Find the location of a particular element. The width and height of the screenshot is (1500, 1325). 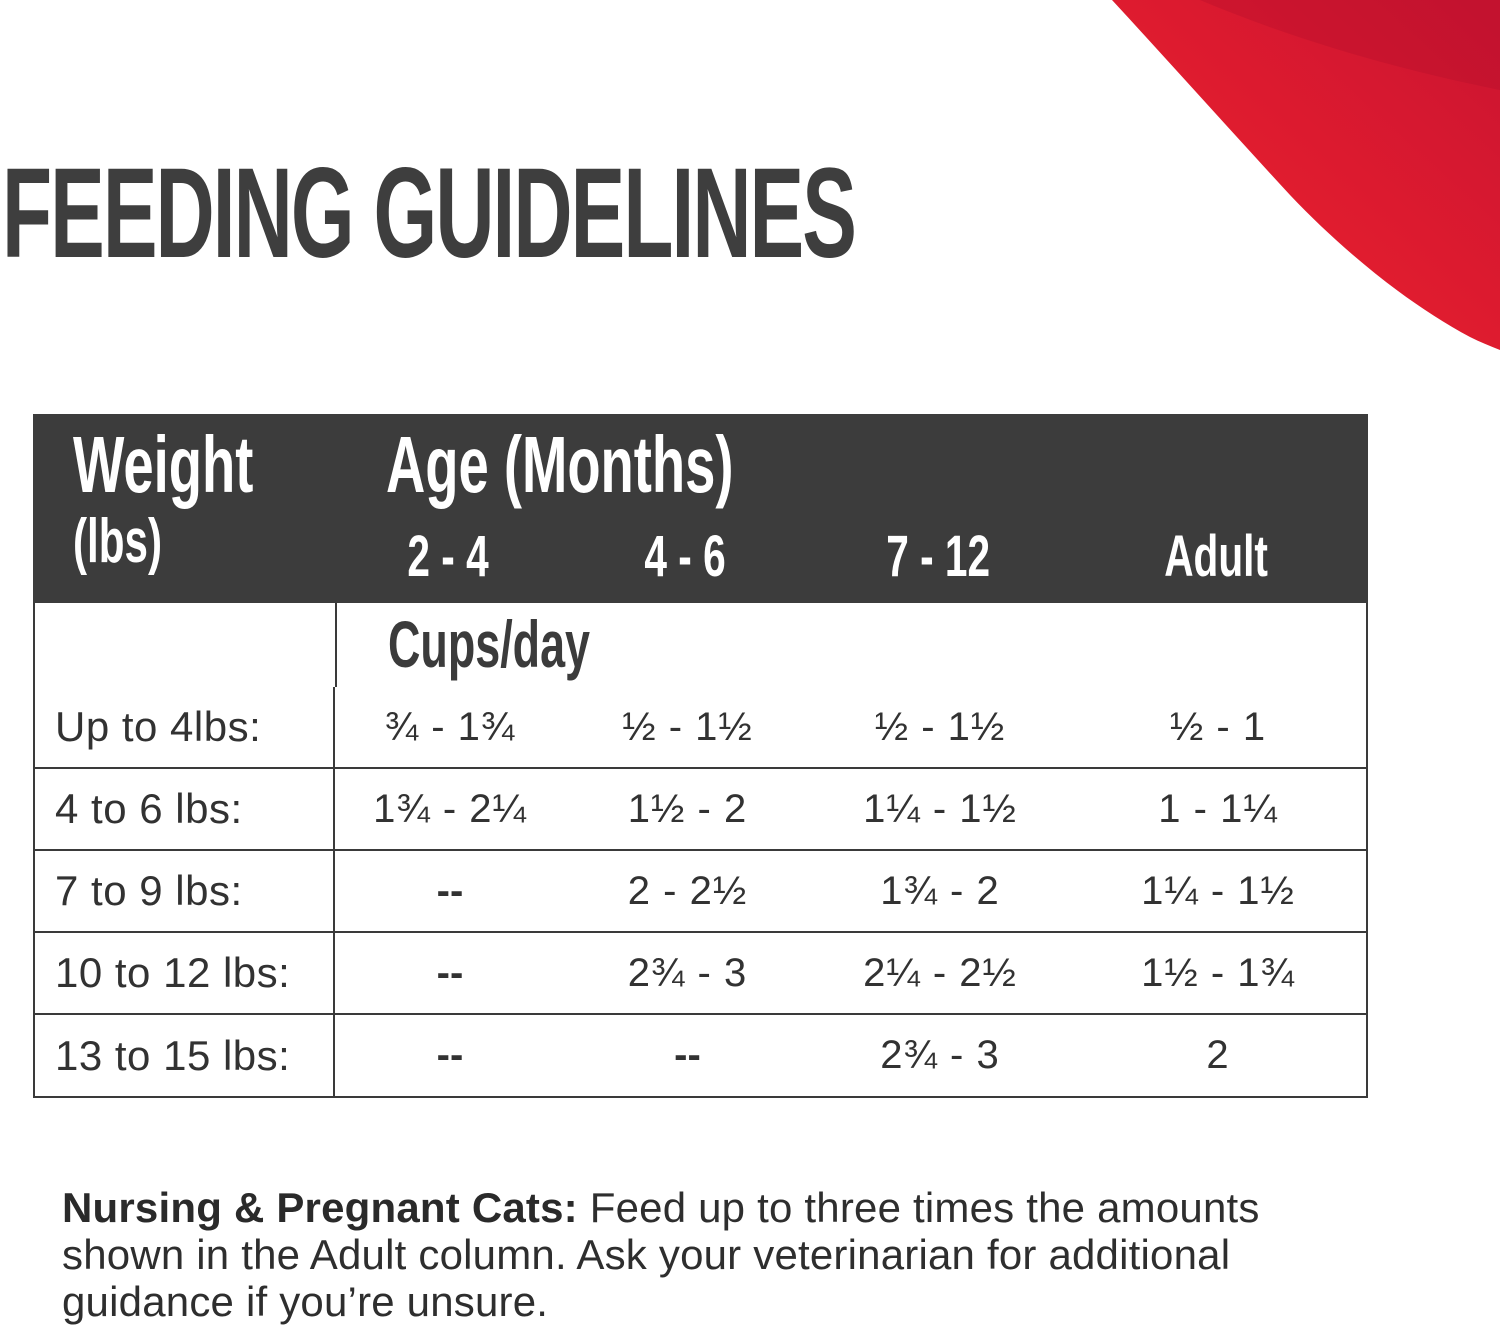

age-column-label: 4 - 6 is located at coordinates (685, 556).